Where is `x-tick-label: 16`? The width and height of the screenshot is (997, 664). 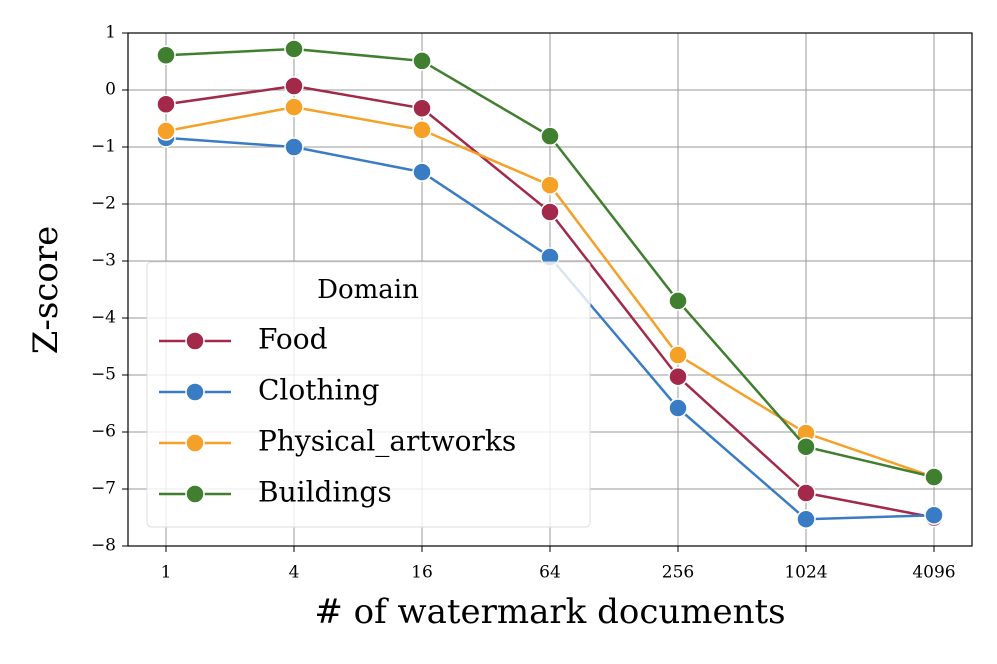
x-tick-label: 16 is located at coordinates (422, 573).